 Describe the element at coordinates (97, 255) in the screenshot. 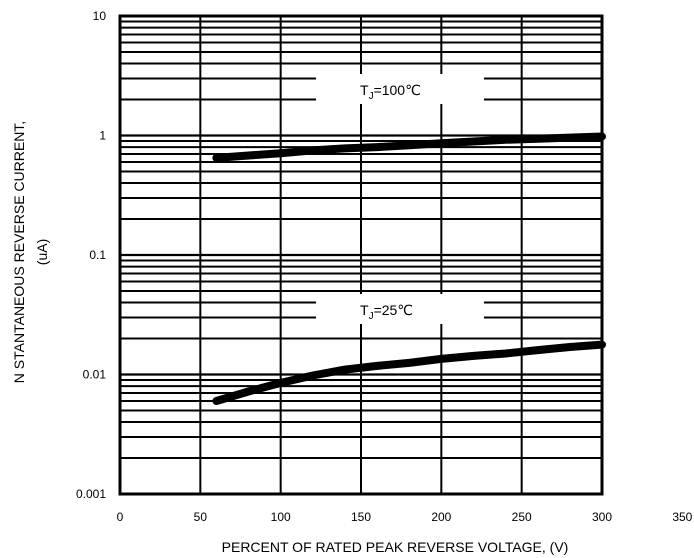

I see `y-tick-label: 0.1` at that location.